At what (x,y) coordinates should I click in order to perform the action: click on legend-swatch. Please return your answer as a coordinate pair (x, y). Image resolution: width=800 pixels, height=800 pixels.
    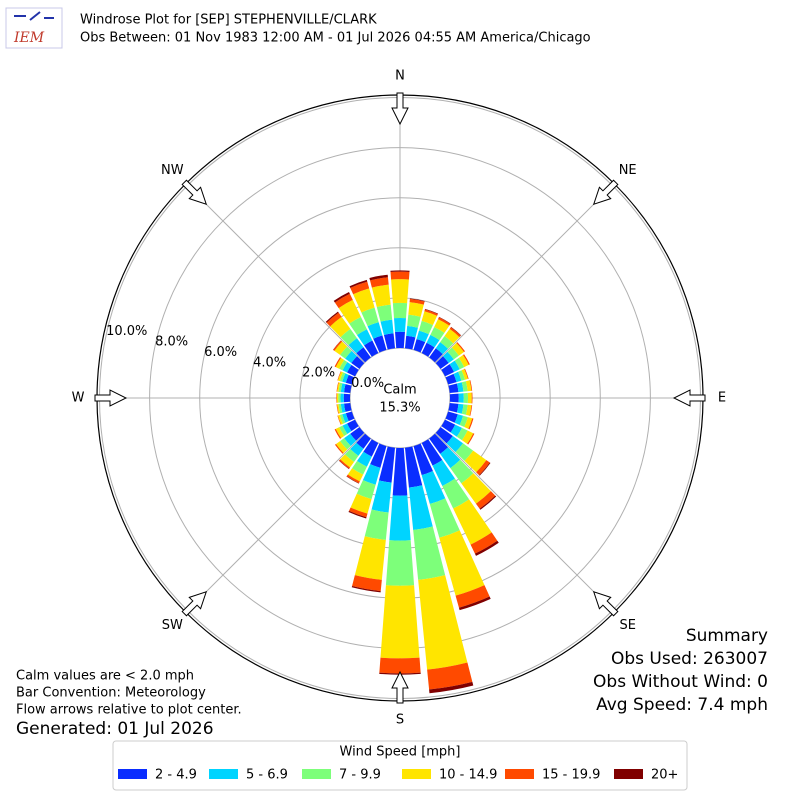
    Looking at the image, I should click on (519, 774).